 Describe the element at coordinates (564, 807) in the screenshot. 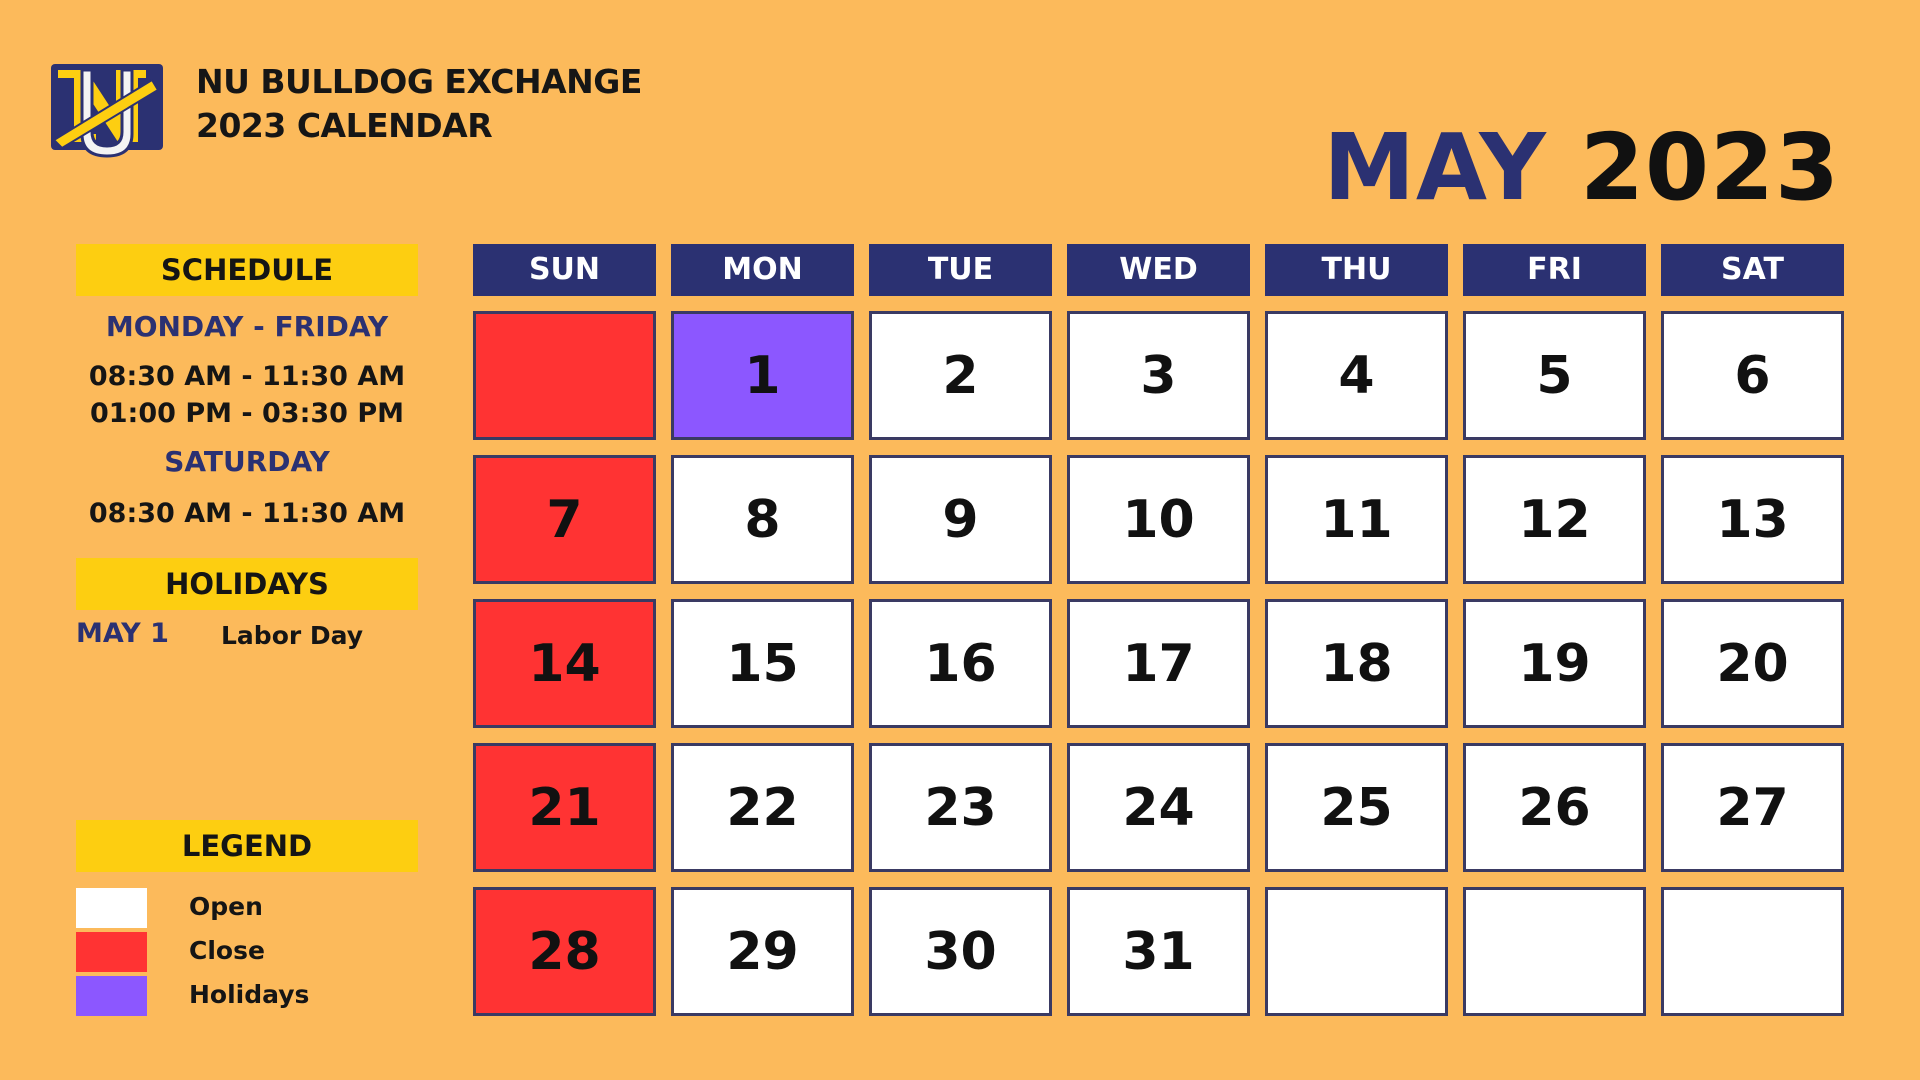

I see `day-cell: 21` at that location.